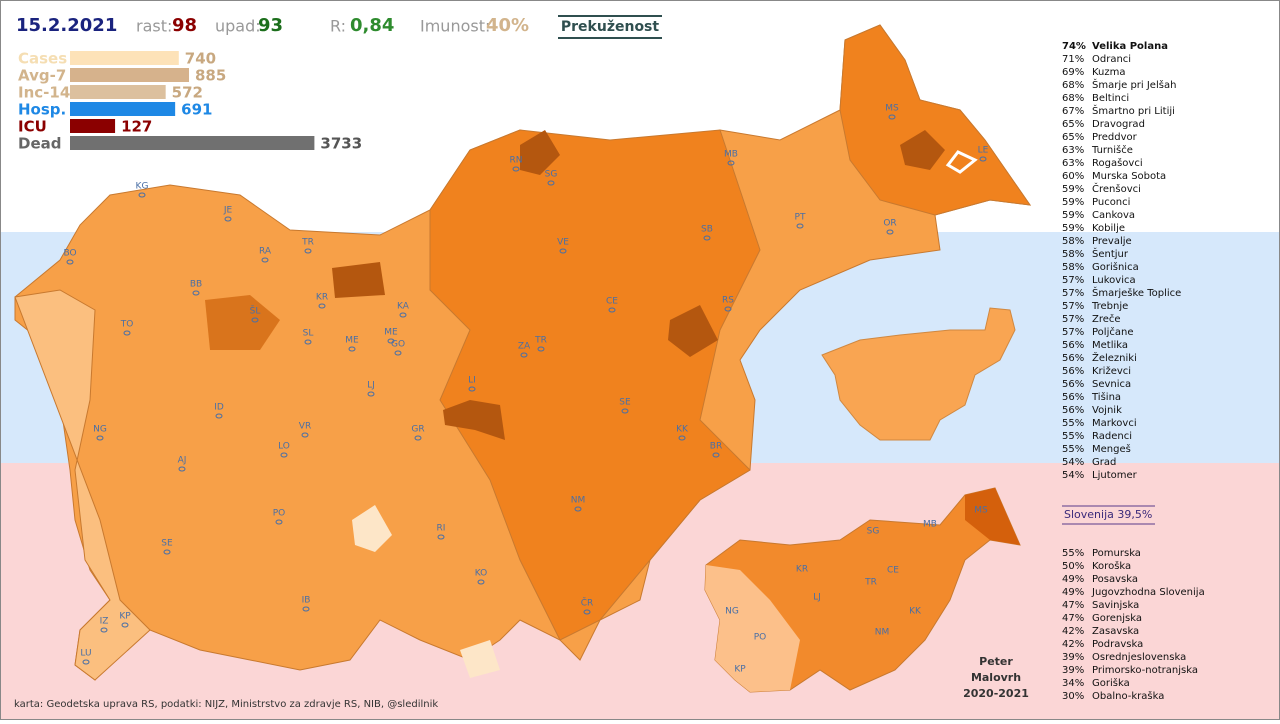  What do you see at coordinates (587, 603) in the screenshot?
I see `map-label: ČR` at bounding box center [587, 603].